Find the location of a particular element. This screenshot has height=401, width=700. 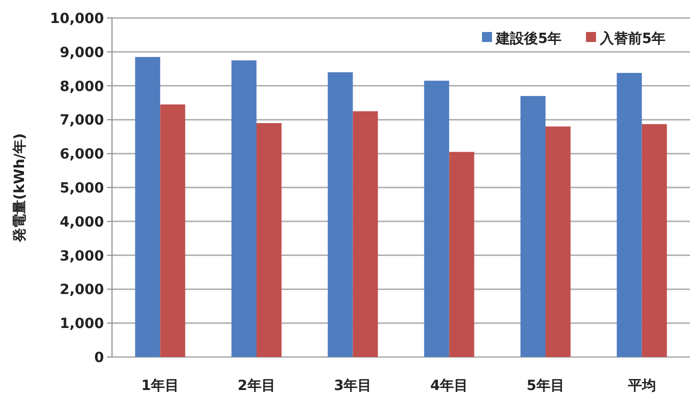

x-tick-label: 平均 is located at coordinates (641, 386).